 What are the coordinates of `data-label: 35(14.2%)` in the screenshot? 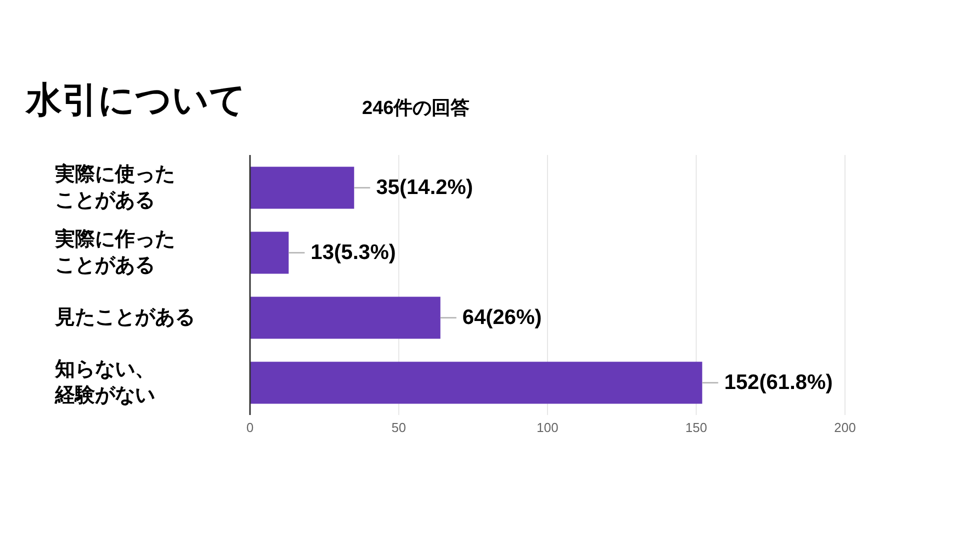 It's located at (425, 188).